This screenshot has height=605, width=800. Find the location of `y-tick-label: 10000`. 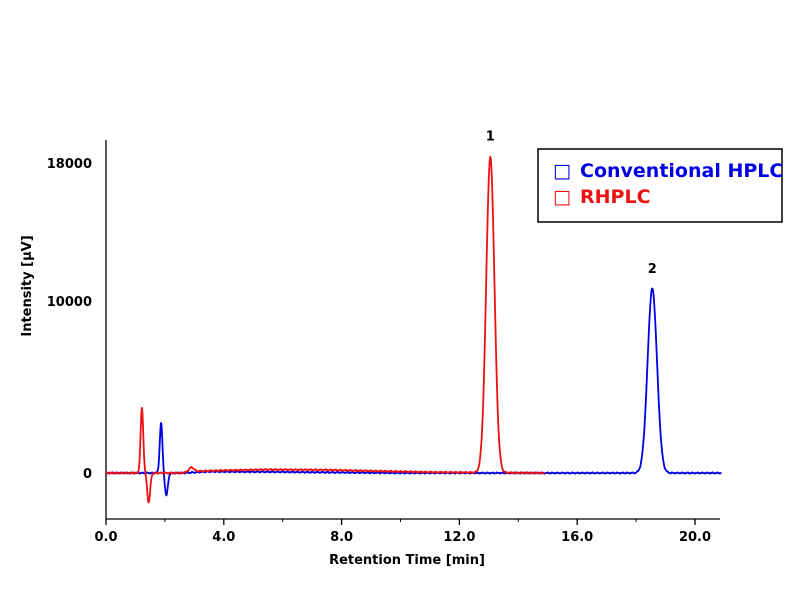

y-tick-label: 10000 is located at coordinates (69, 302).